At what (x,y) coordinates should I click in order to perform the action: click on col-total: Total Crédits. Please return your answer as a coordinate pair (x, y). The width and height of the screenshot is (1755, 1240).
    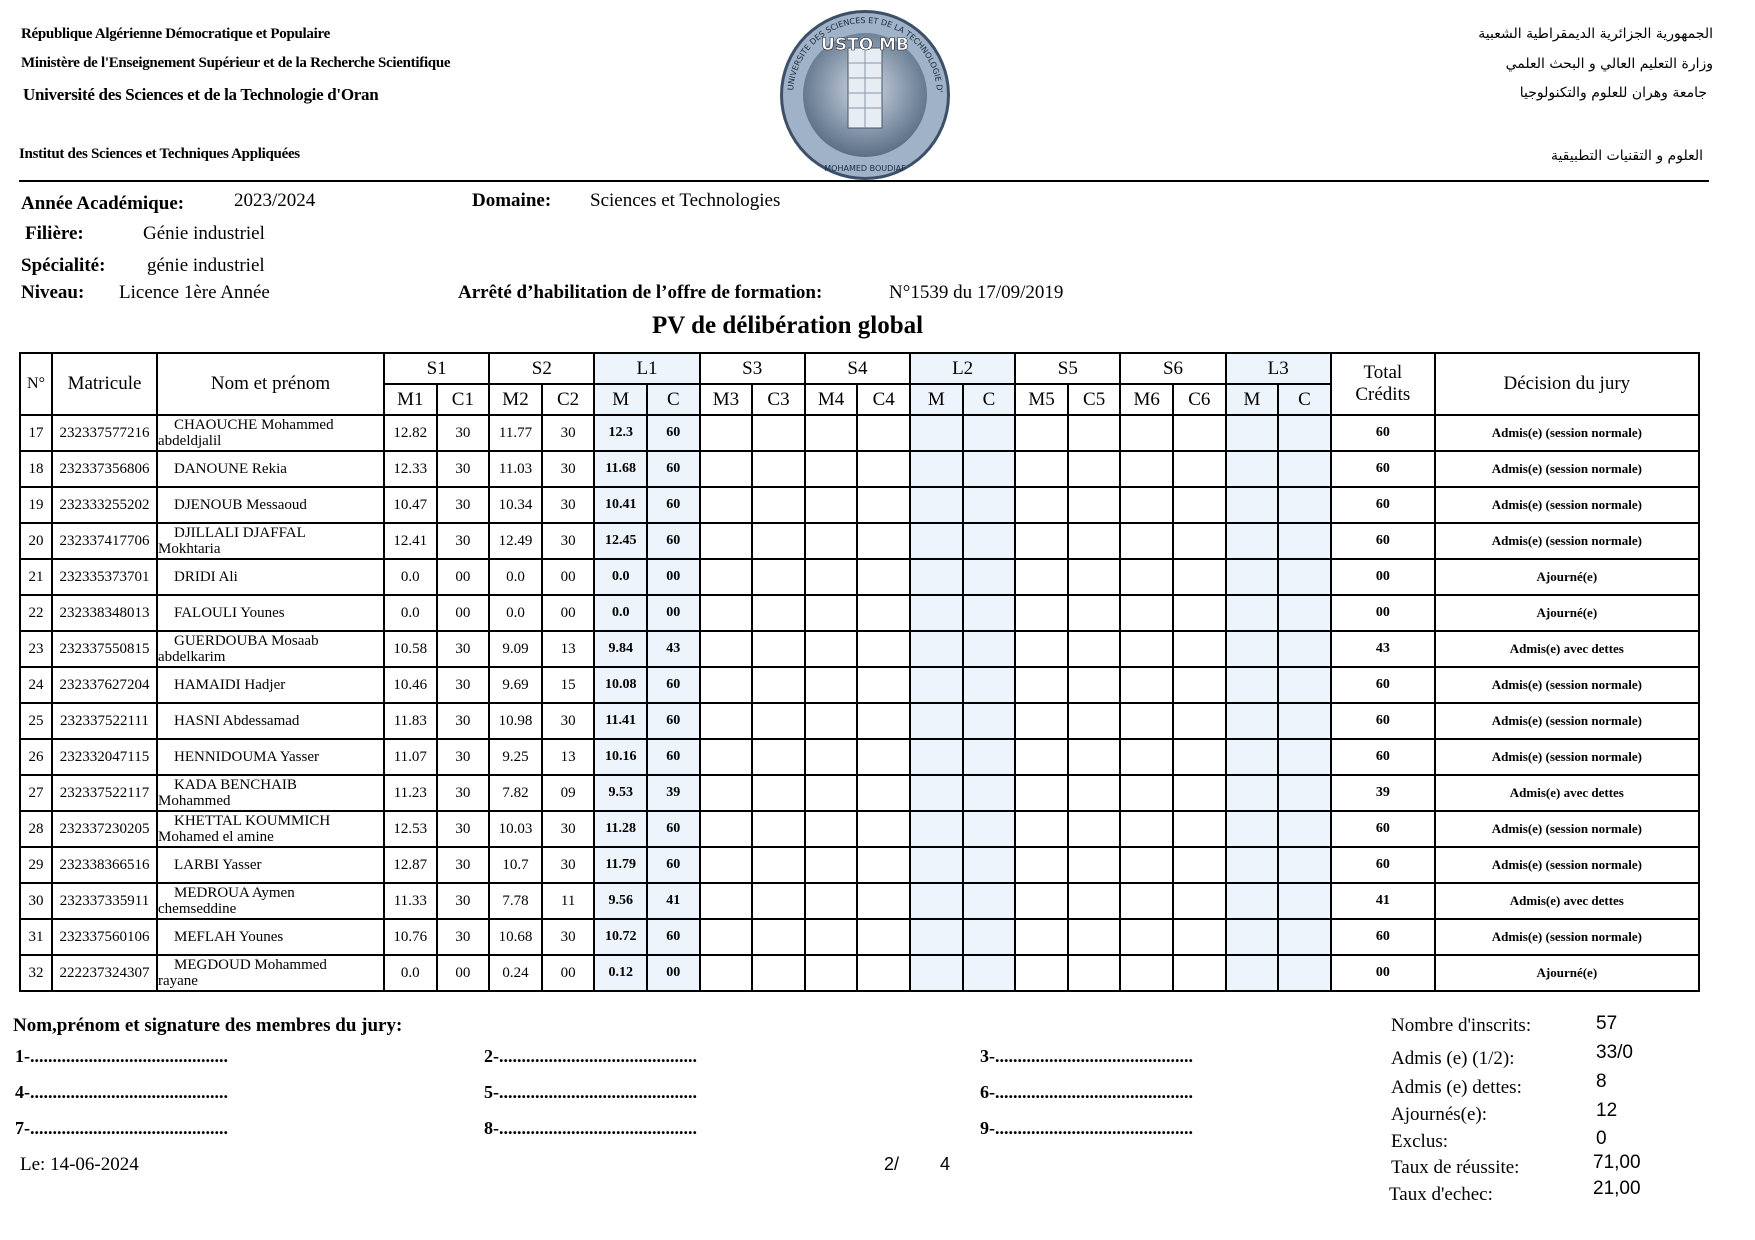
    Looking at the image, I should click on (1382, 384).